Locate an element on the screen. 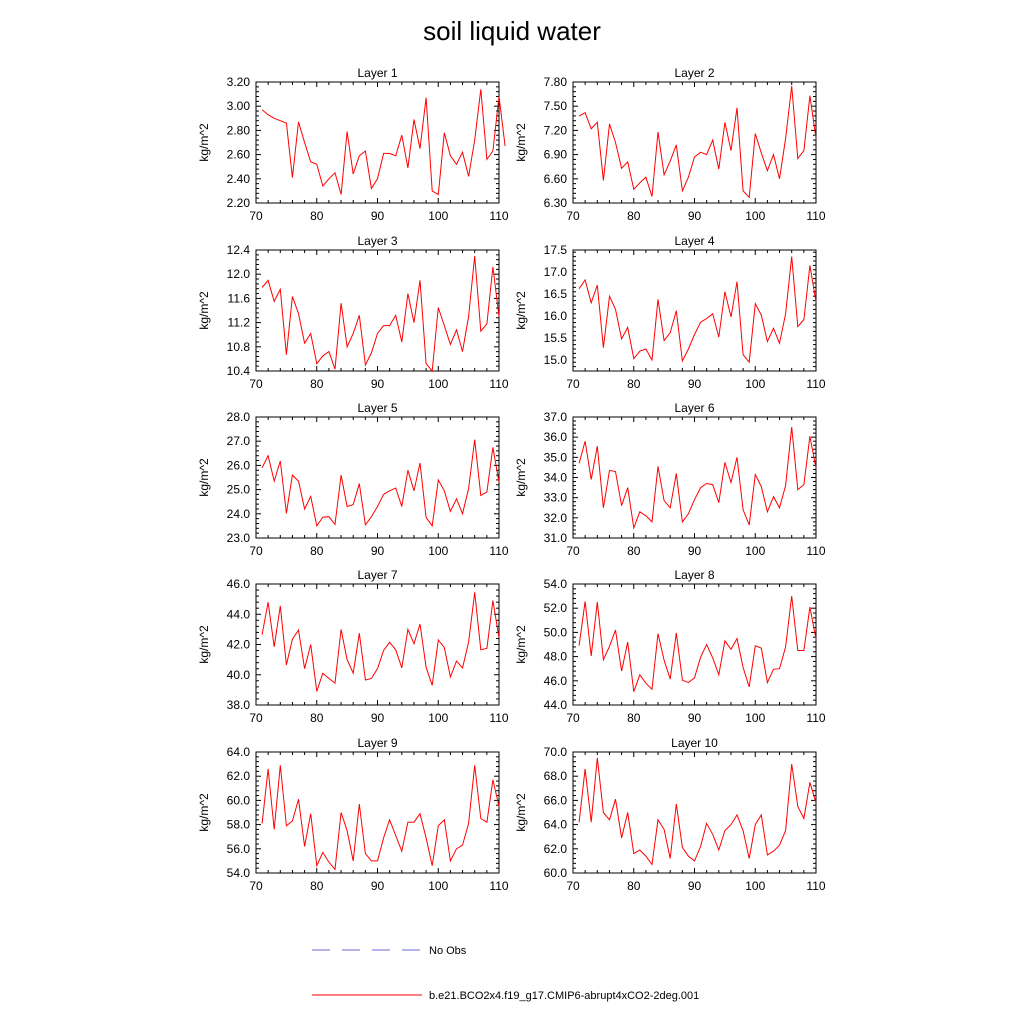 This screenshot has height=1024, width=1024. y-tick-label: 33.0 is located at coordinates (556, 498).